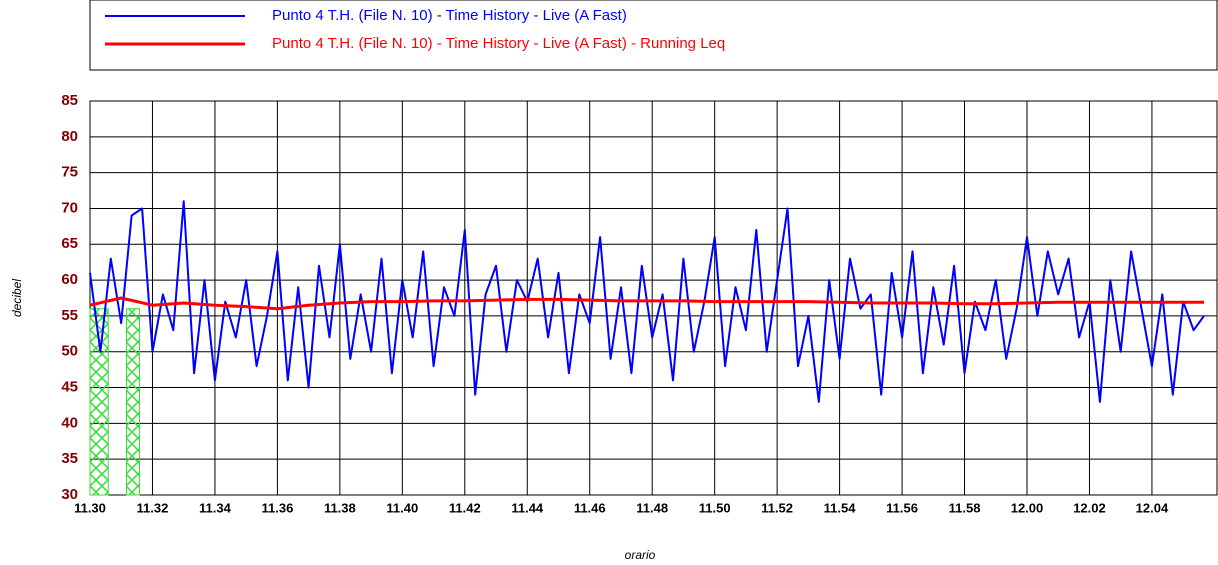  What do you see at coordinates (1152, 507) in the screenshot?
I see `x-tick-label: 12.04` at bounding box center [1152, 507].